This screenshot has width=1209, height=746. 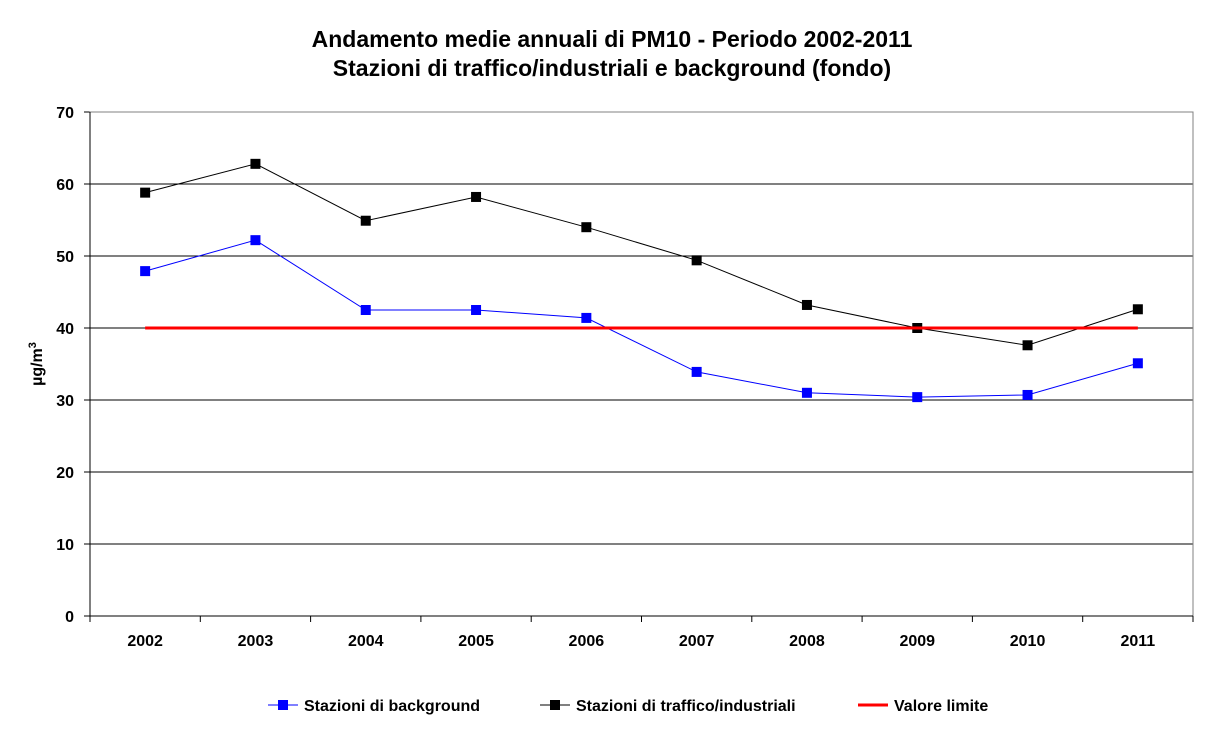 What do you see at coordinates (1028, 641) in the screenshot?
I see `x-tick-label: 2010` at bounding box center [1028, 641].